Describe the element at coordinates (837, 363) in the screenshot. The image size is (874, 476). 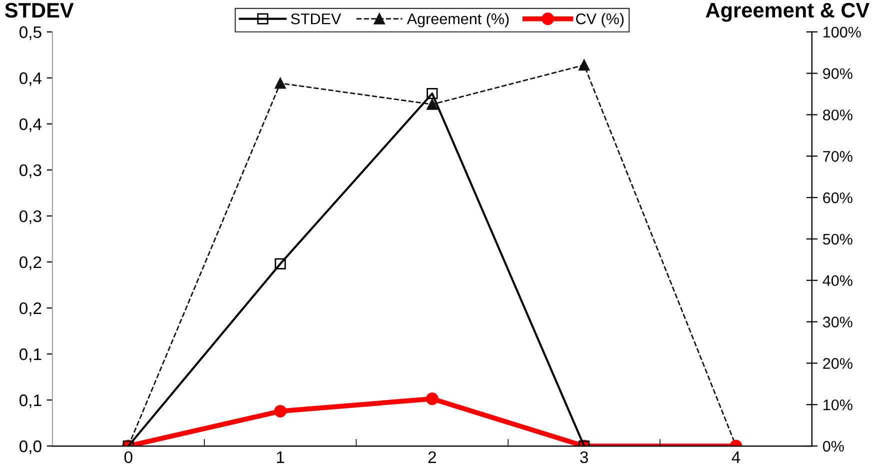
I see `y2-tick-label: 20%` at that location.